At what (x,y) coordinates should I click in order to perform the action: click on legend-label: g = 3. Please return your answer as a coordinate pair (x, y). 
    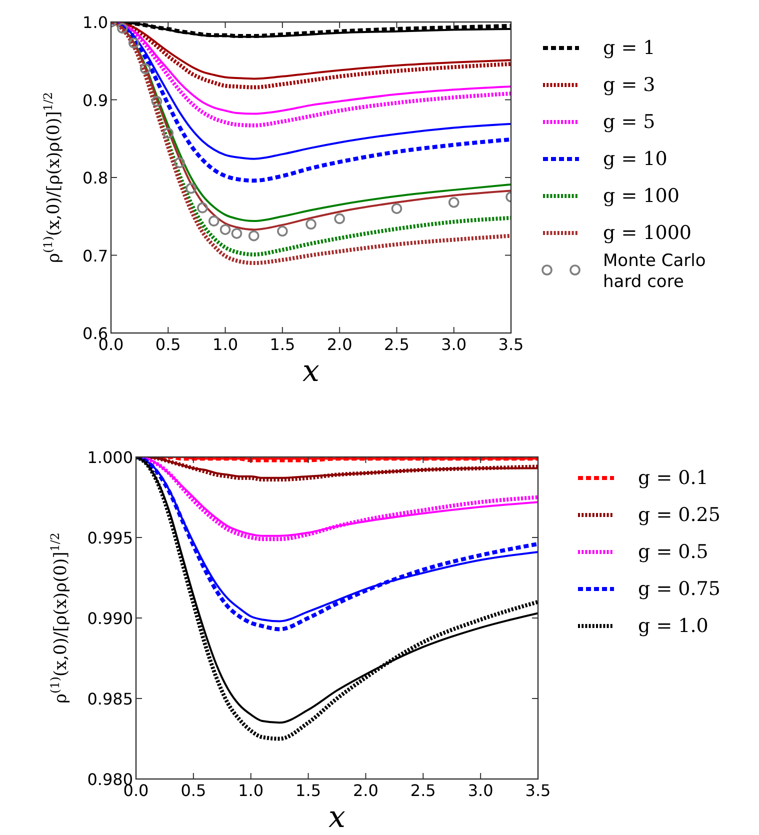
    Looking at the image, I should click on (629, 85).